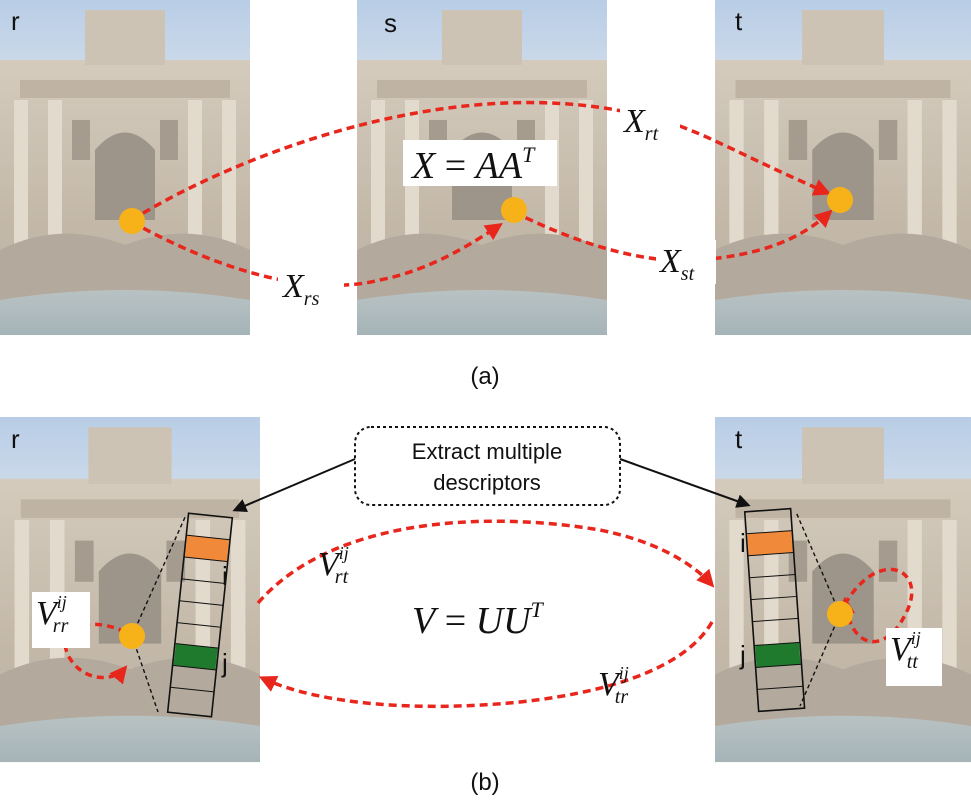 The image size is (971, 805). What do you see at coordinates (15, 21) in the screenshot?
I see `photo-label-r-a: r` at bounding box center [15, 21].